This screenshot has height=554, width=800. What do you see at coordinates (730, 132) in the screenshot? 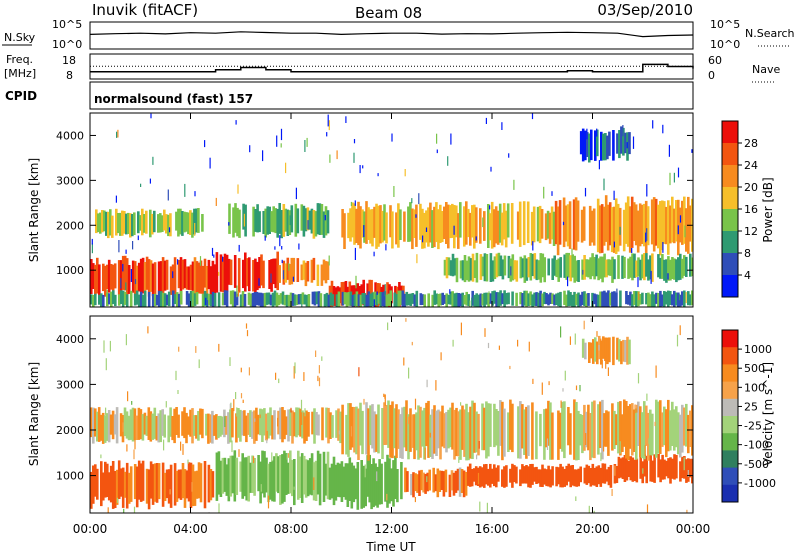
I see `power-colorbar-swatch` at bounding box center [730, 132].